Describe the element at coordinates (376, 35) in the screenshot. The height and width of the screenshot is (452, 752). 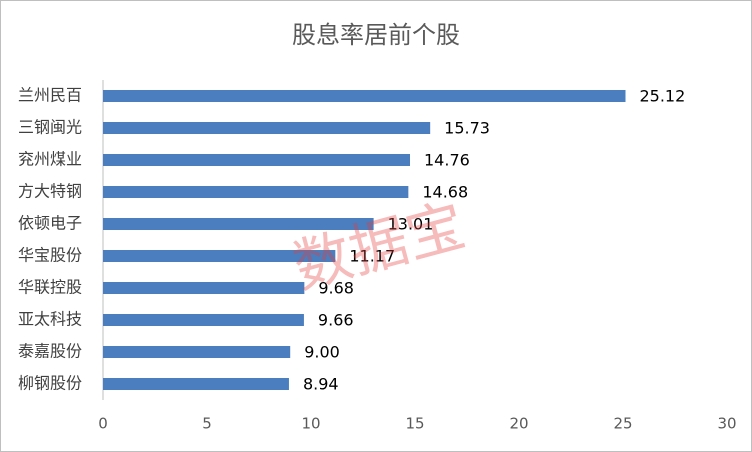
I see `chart-title: 股息率居前个股` at that location.